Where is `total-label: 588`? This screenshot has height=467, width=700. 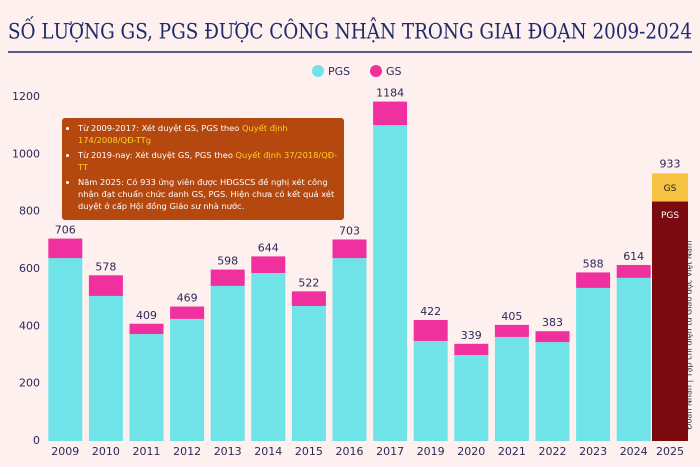 total-label: 588 is located at coordinates (593, 263).